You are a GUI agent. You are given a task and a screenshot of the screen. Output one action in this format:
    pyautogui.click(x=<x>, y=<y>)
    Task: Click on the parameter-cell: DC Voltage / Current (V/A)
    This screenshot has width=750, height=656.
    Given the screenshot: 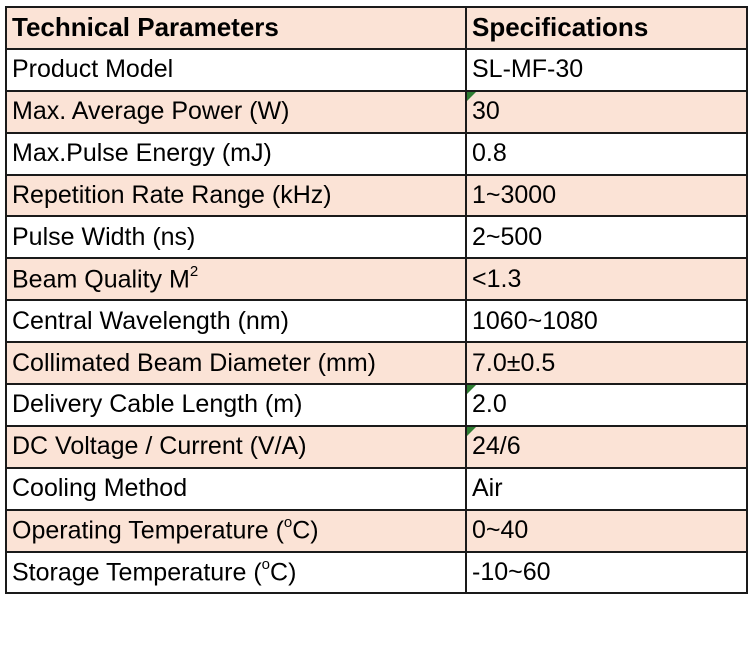 What is the action you would take?
    pyautogui.click(x=236, y=446)
    